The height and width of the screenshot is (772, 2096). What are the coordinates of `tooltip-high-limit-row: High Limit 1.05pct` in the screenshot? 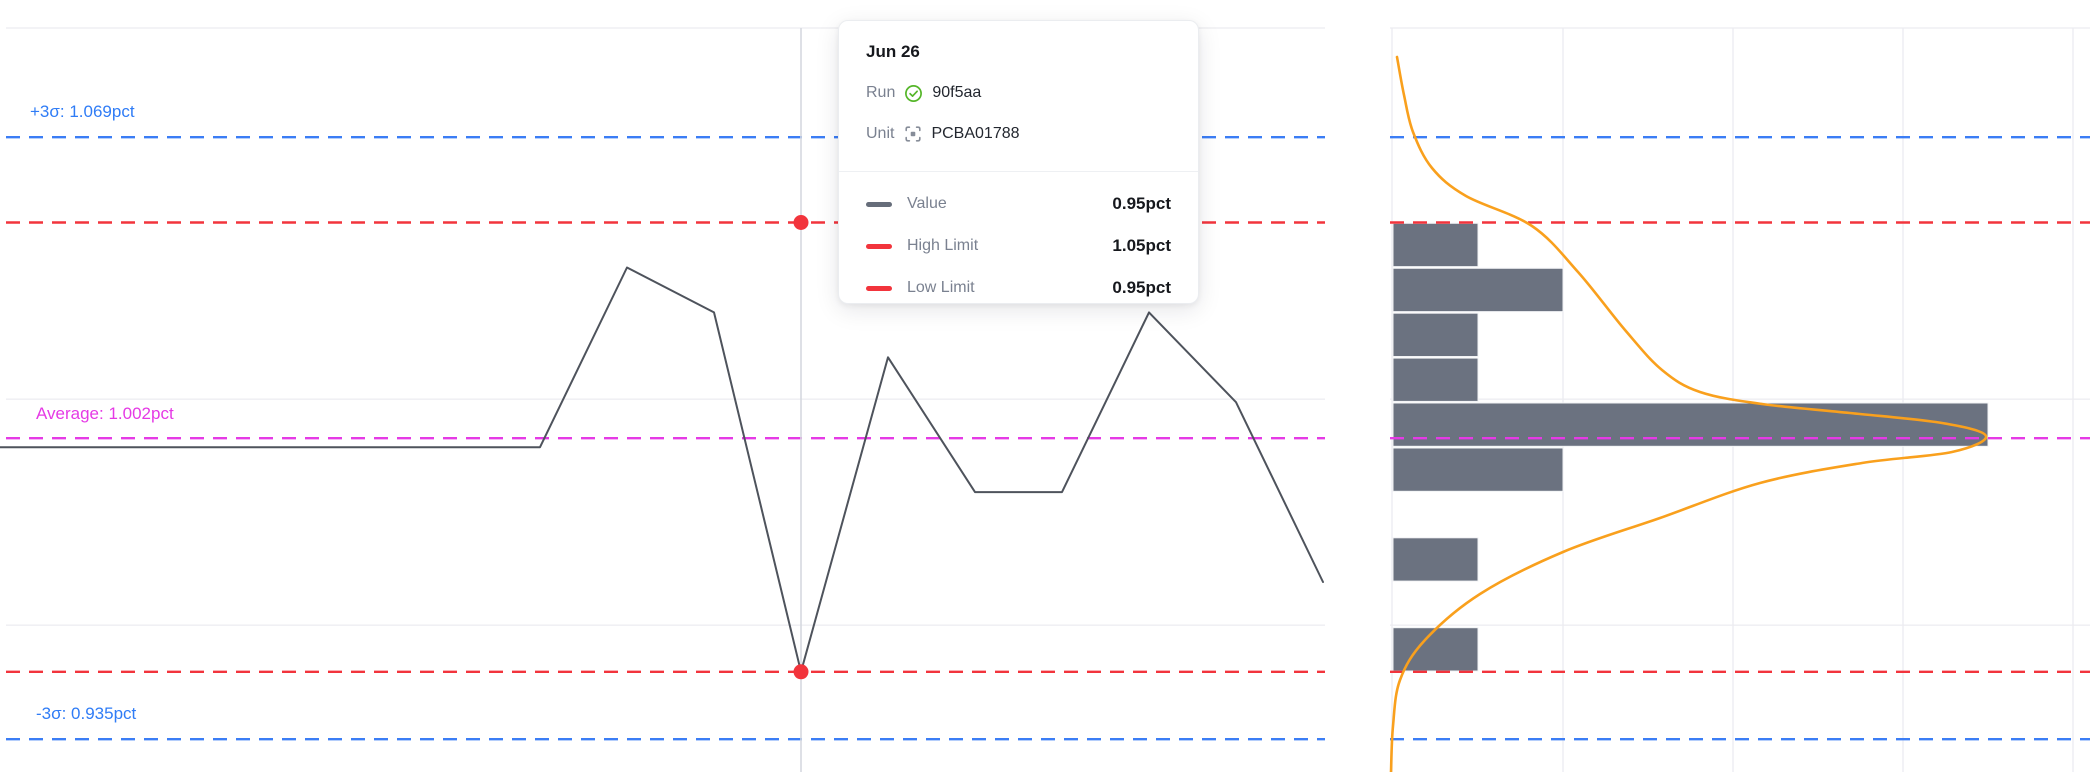 It's located at (1018, 246).